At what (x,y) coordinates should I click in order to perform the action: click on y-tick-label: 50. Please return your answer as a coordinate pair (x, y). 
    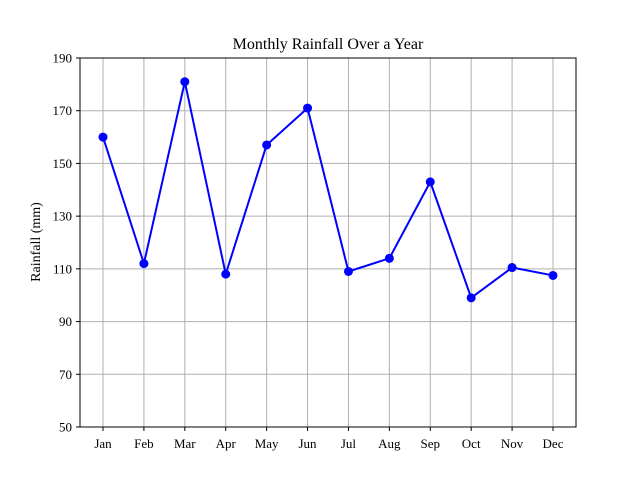
    Looking at the image, I should click on (65, 427).